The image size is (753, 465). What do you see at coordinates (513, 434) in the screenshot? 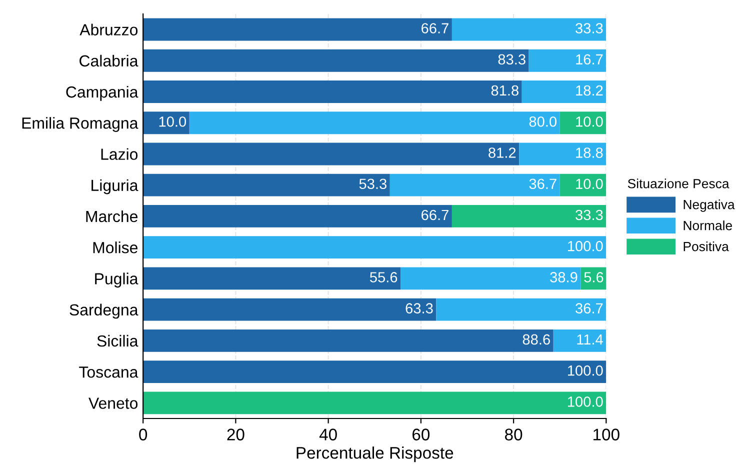
I see `x-tick-label: 80` at bounding box center [513, 434].